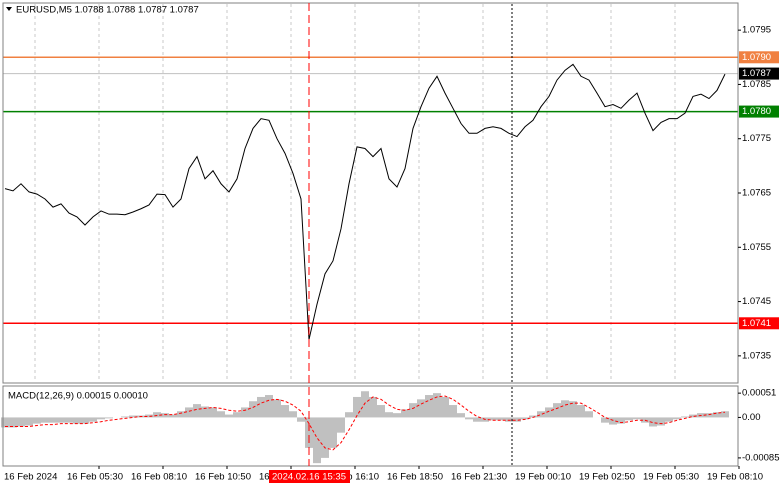  Describe the element at coordinates (78, 396) in the screenshot. I see `indicator-title: MACD(12,26,9) 0.00015 0.00010` at that location.